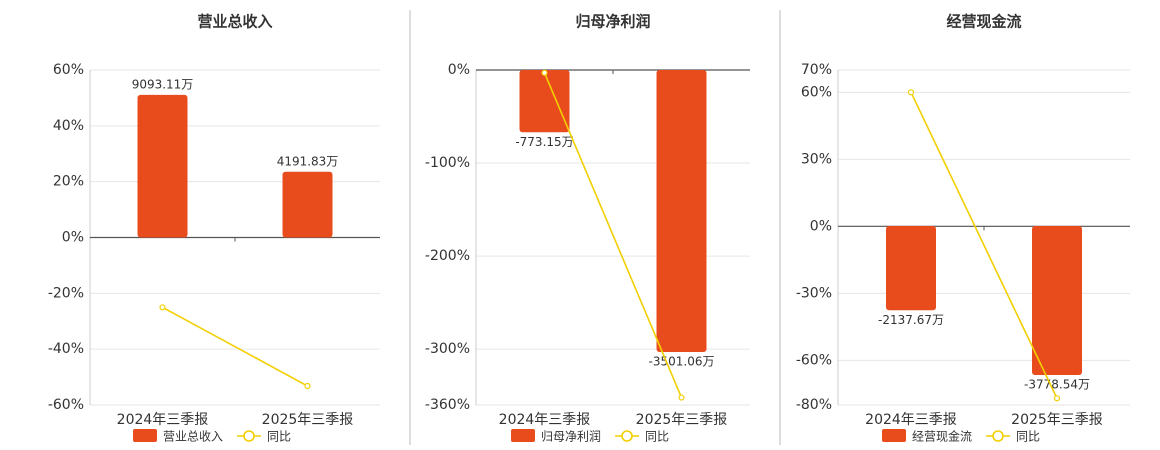  What do you see at coordinates (911, 320) in the screenshot?
I see `data-label: -2137.67万` at bounding box center [911, 320].